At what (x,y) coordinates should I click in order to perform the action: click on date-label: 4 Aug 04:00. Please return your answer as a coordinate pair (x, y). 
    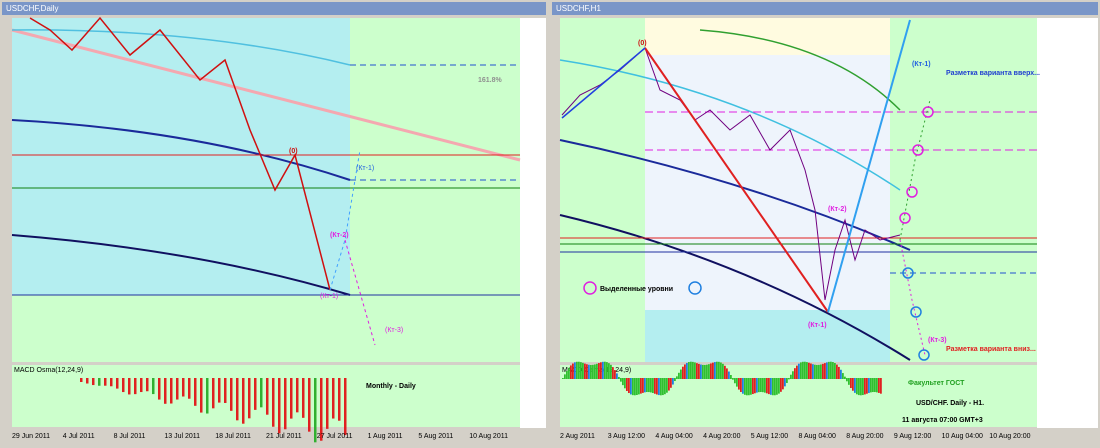
    Looking at the image, I should click on (673, 436).